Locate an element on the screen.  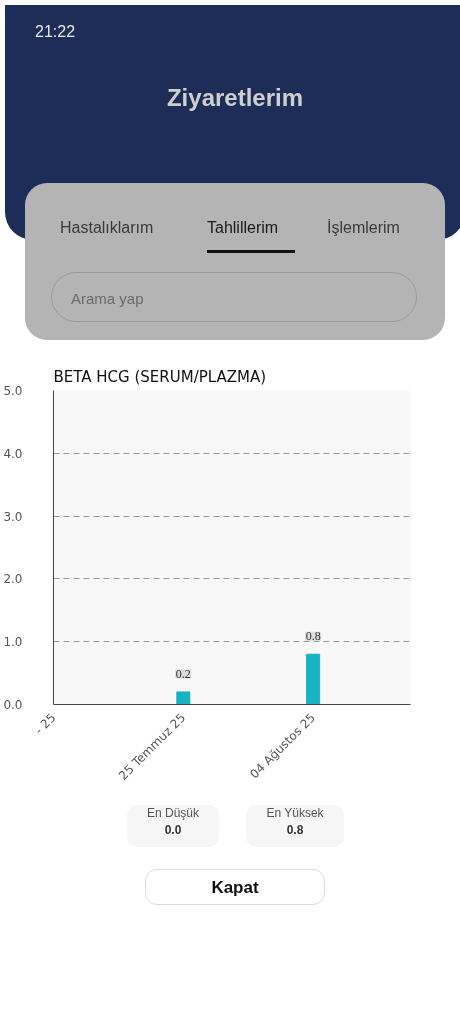
text: 21:22 is located at coordinates (55, 32).